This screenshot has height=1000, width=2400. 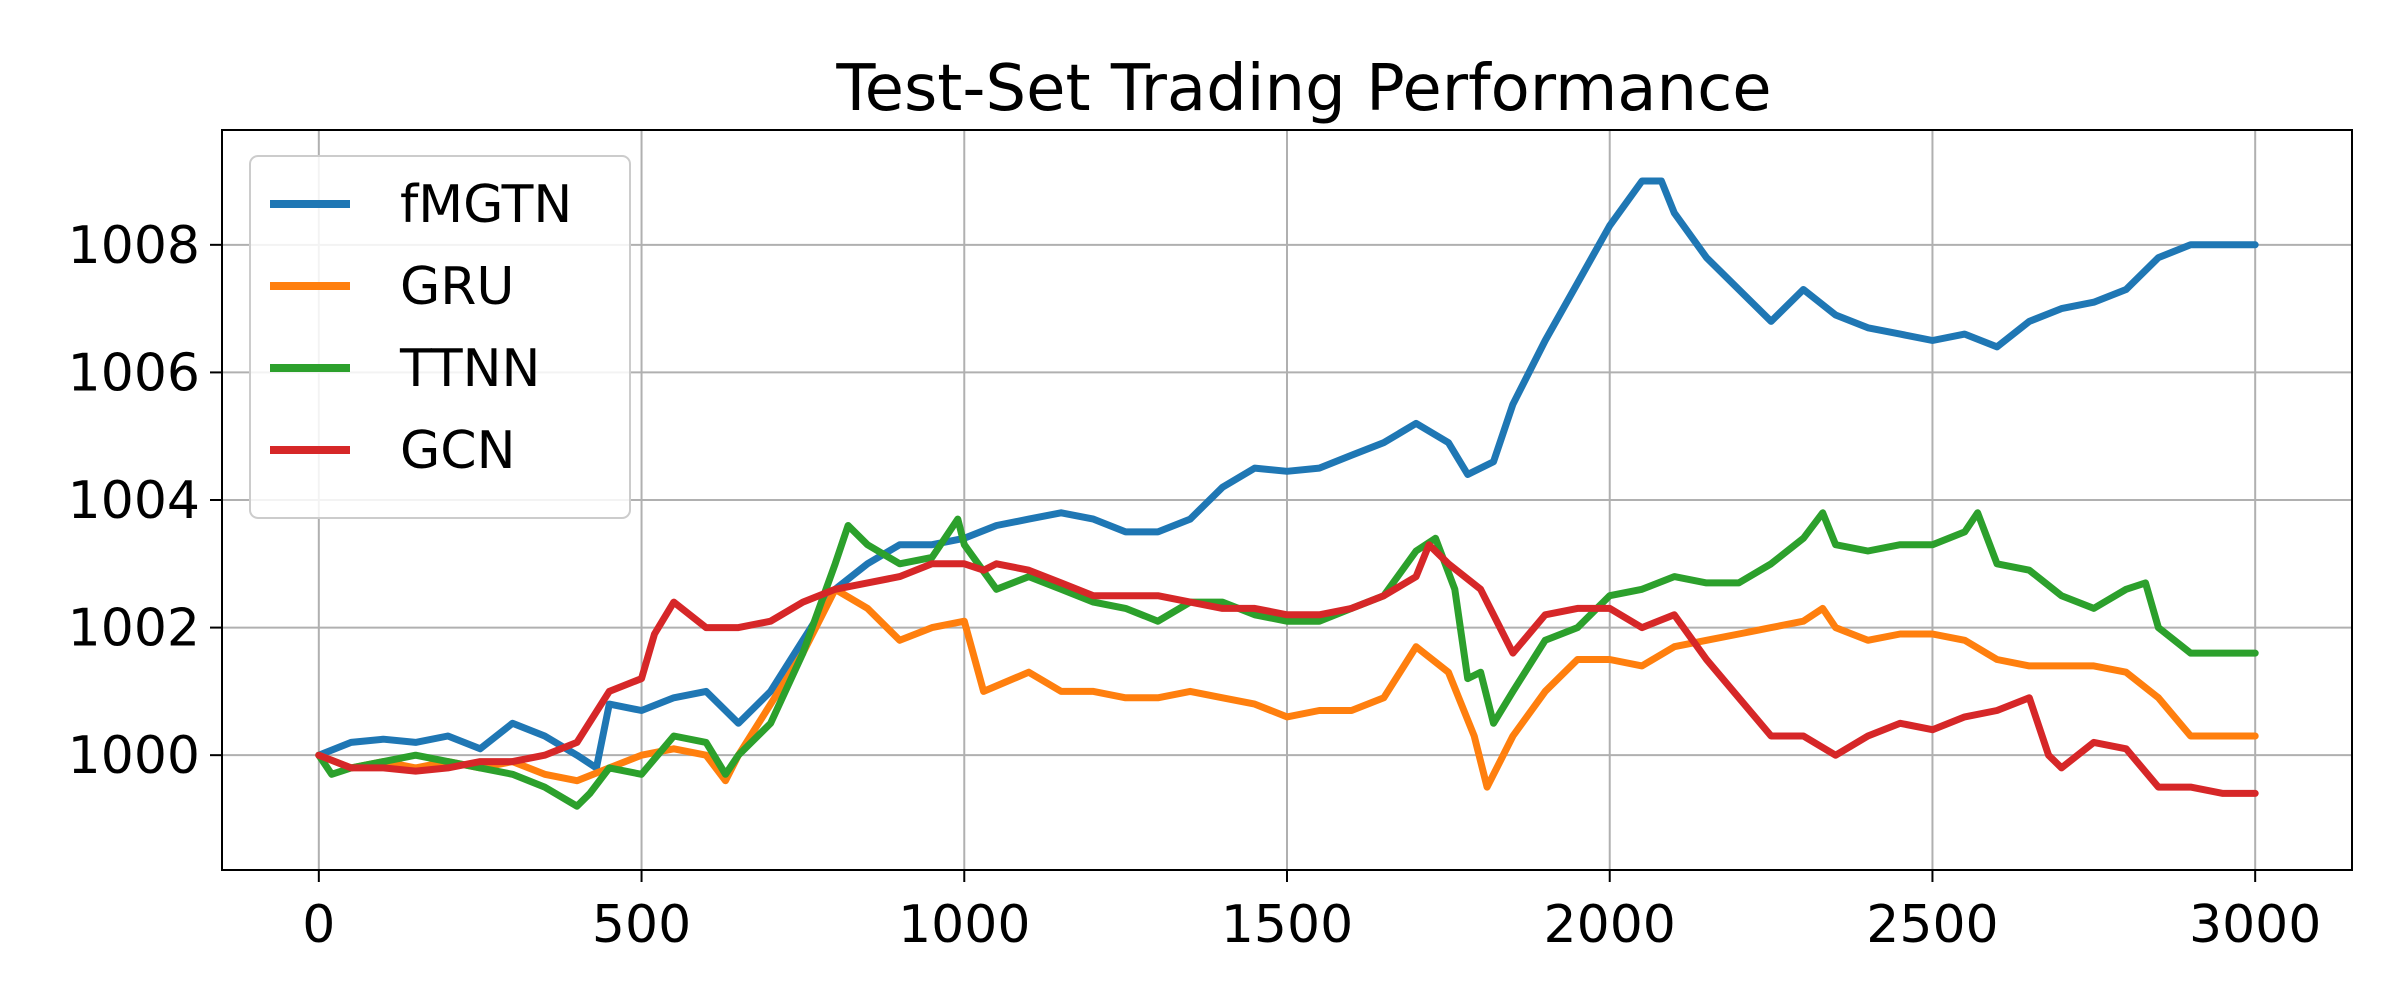 I want to click on x-tick-label: 0, so click(x=318, y=925).